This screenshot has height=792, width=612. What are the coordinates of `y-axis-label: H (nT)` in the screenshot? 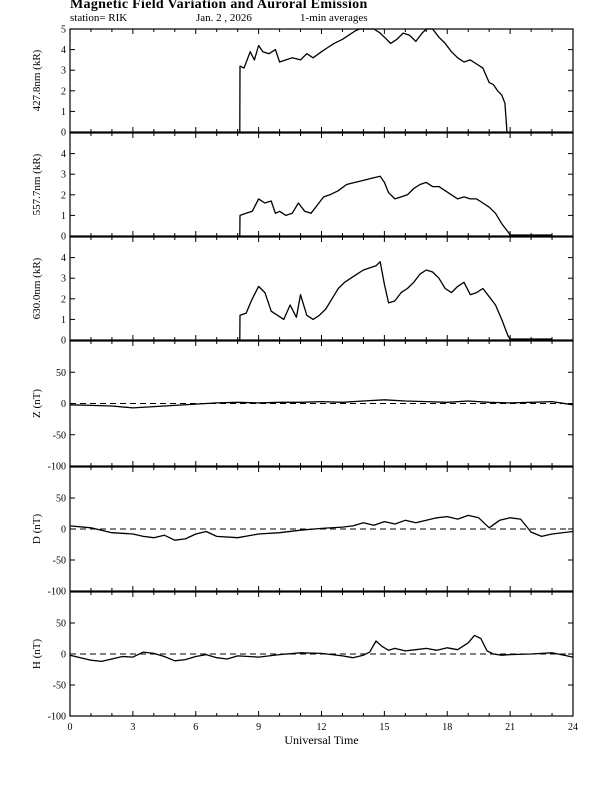 It's located at (37, 654).